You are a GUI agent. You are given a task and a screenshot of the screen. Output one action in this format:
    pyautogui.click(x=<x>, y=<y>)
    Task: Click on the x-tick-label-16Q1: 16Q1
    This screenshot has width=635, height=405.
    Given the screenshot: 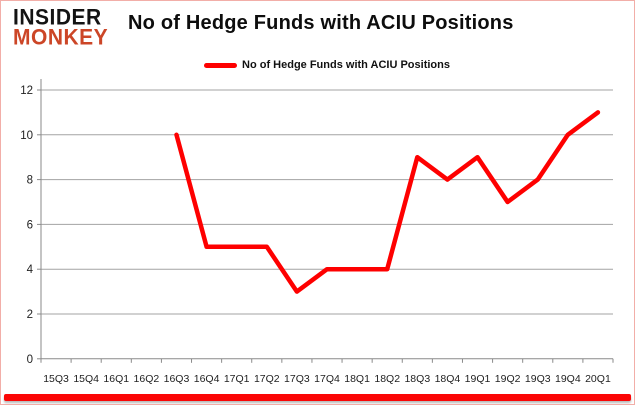 What is the action you would take?
    pyautogui.click(x=116, y=379)
    